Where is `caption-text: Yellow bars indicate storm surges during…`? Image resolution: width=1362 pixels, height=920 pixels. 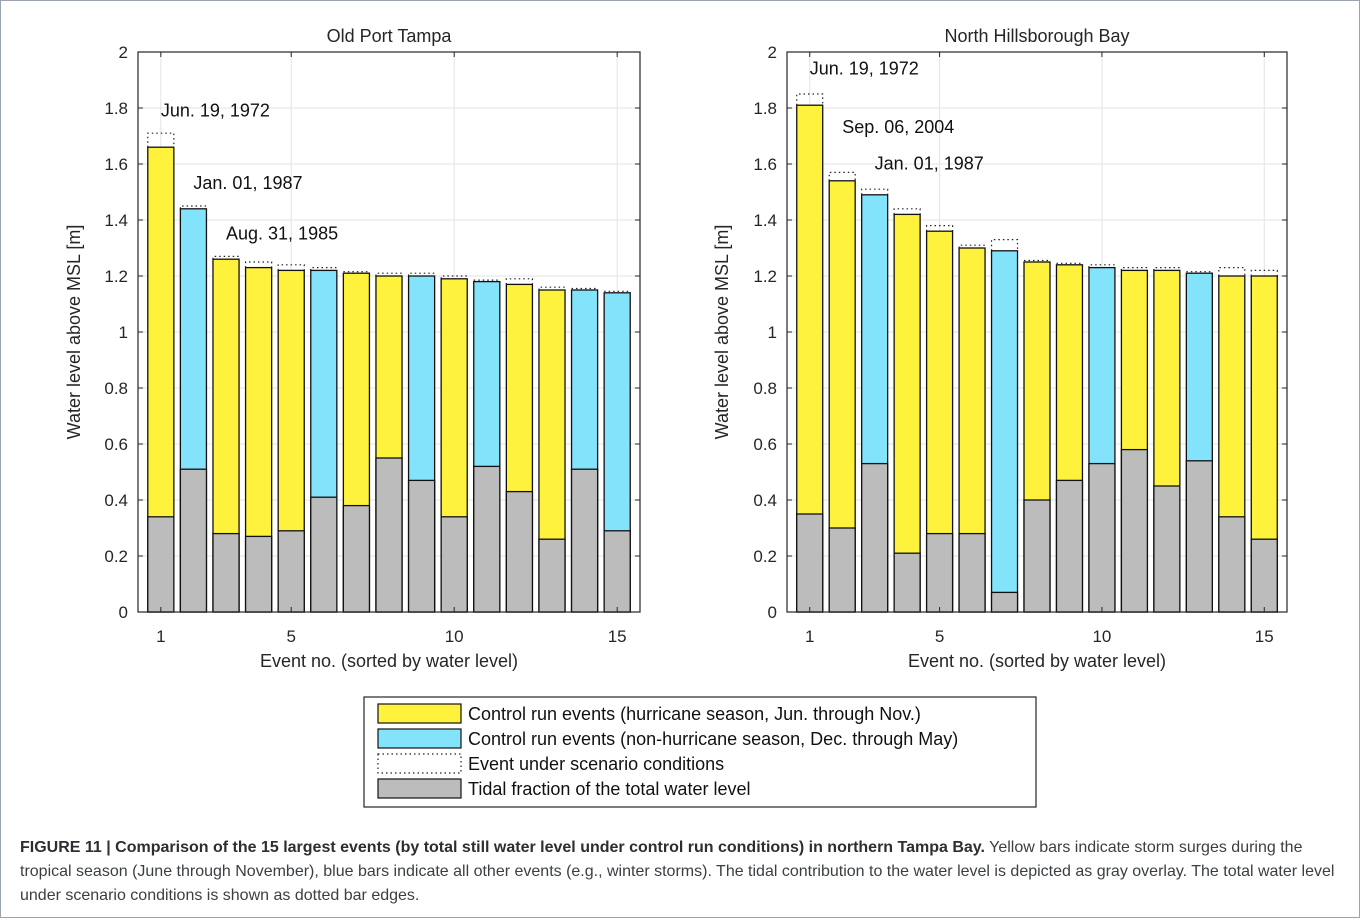 caption-text: Yellow bars indicate storm surges during… is located at coordinates (677, 871).